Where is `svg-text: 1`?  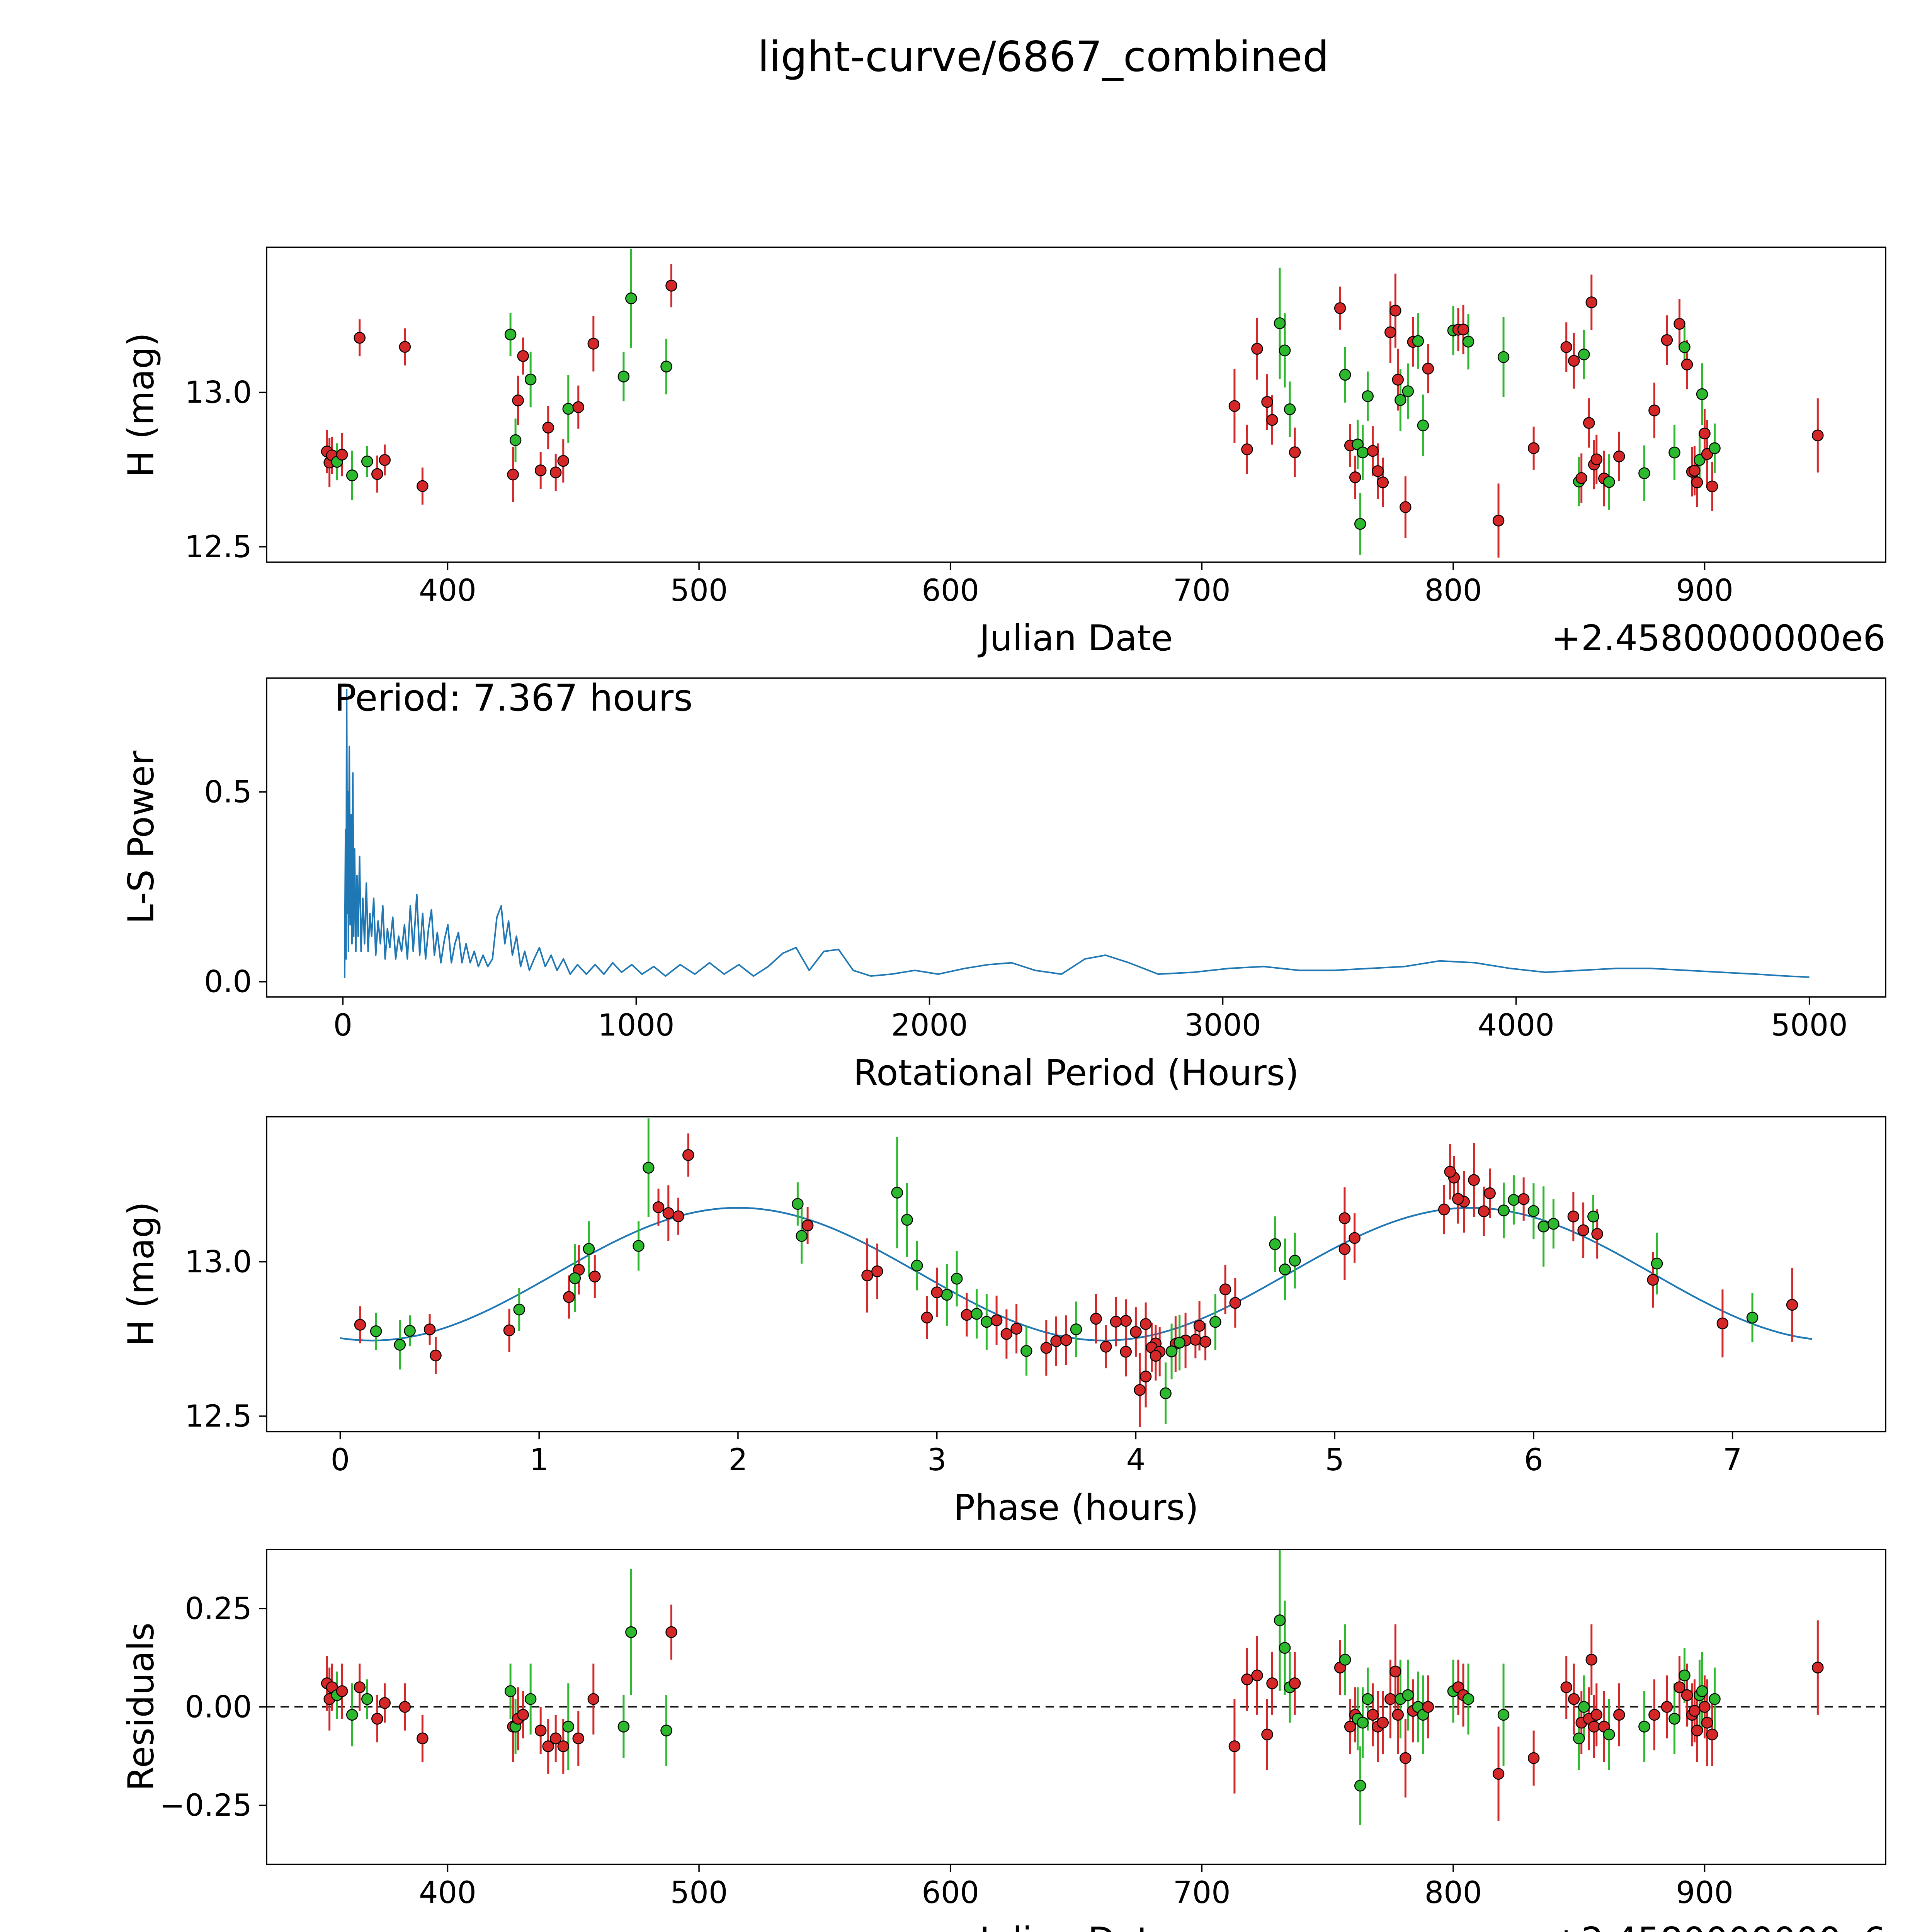 svg-text: 1 is located at coordinates (539, 1461).